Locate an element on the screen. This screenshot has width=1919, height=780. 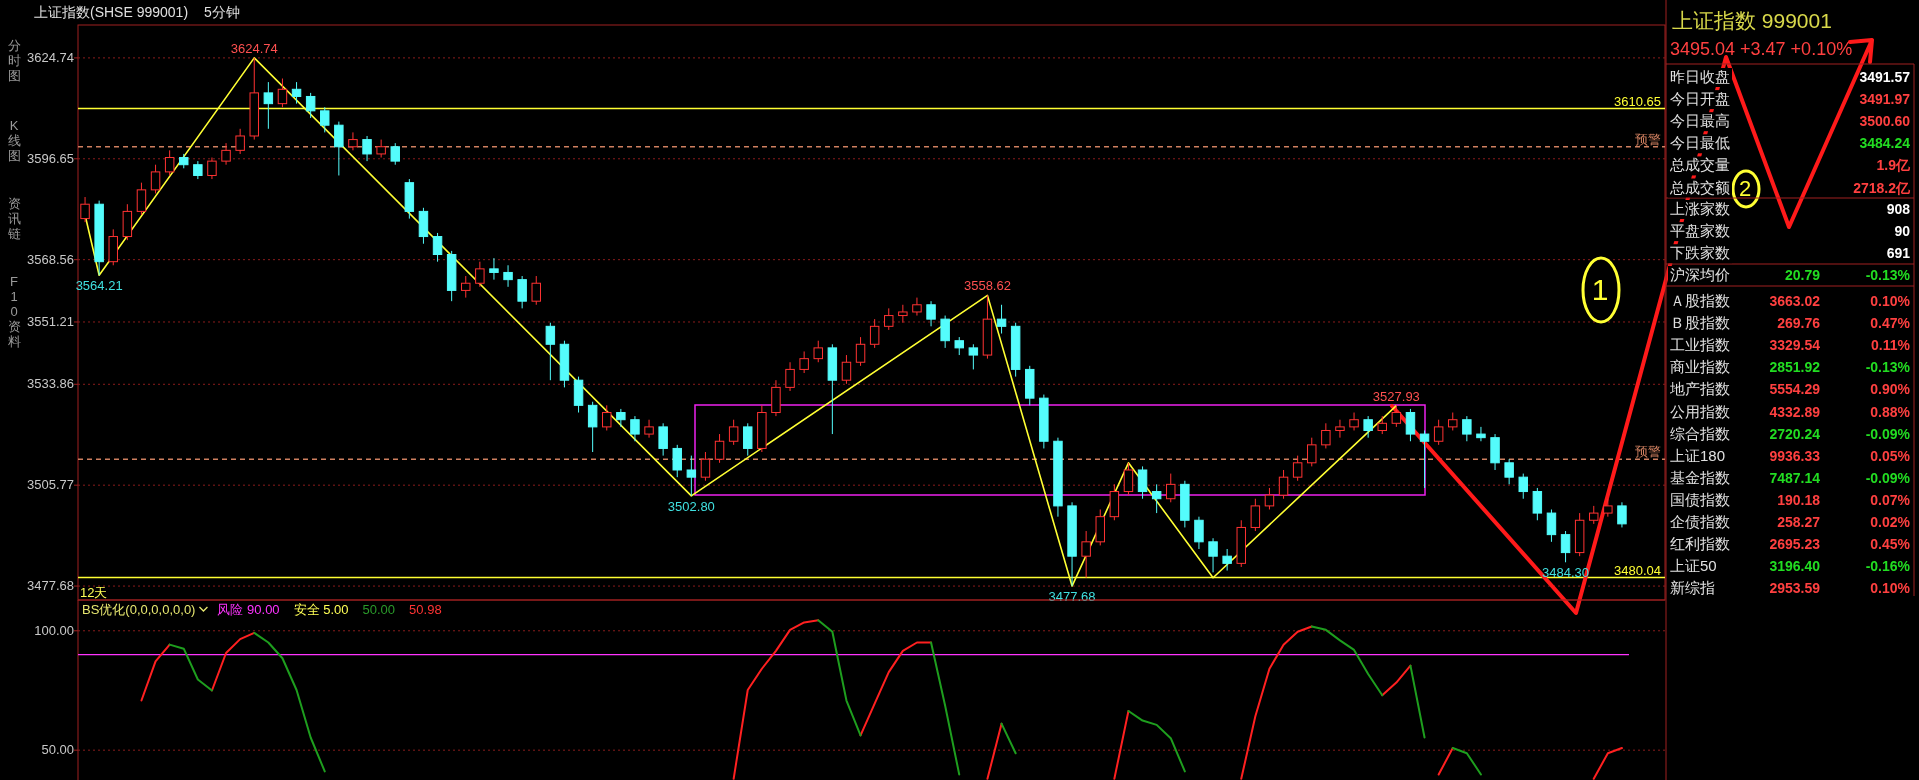
y-tick-label: 3568.56 is located at coordinates (50, 259).